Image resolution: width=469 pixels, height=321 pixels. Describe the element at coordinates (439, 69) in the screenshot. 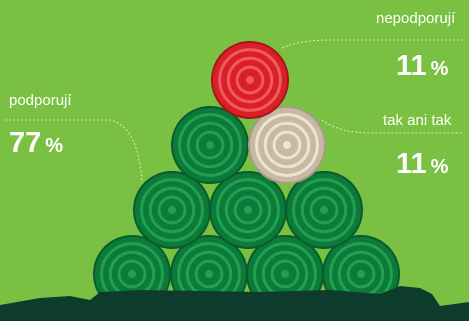

I see `unit-nepodporuji: %` at that location.